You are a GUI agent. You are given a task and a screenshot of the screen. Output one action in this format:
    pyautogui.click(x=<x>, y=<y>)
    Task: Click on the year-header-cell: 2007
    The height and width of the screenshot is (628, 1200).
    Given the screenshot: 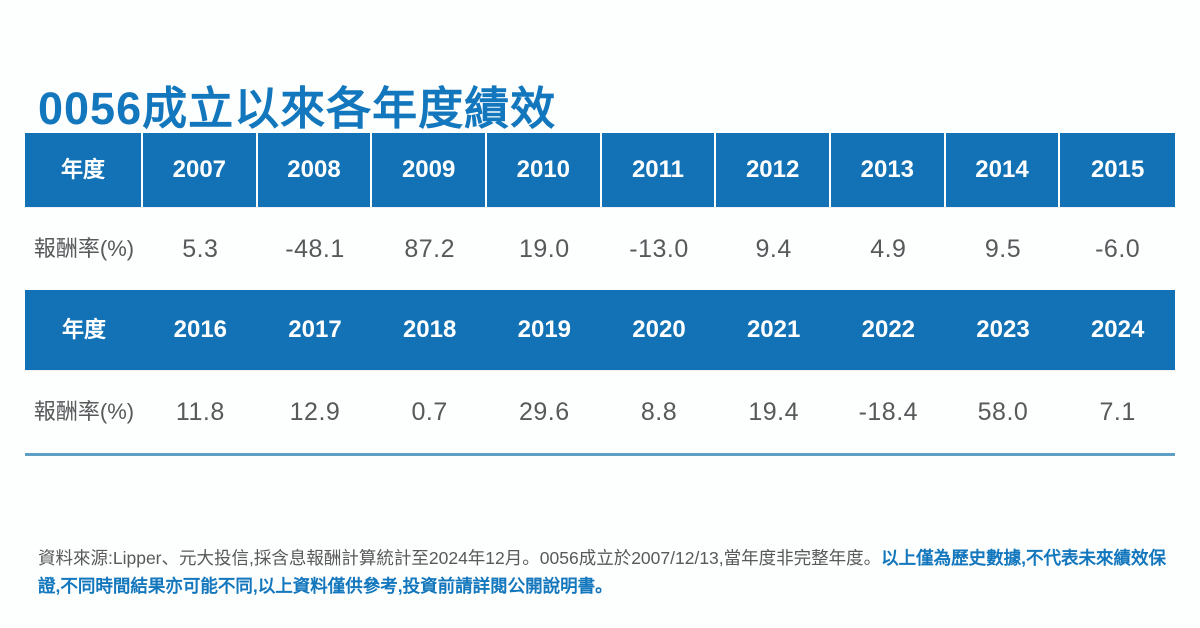 What is the action you would take?
    pyautogui.click(x=200, y=170)
    